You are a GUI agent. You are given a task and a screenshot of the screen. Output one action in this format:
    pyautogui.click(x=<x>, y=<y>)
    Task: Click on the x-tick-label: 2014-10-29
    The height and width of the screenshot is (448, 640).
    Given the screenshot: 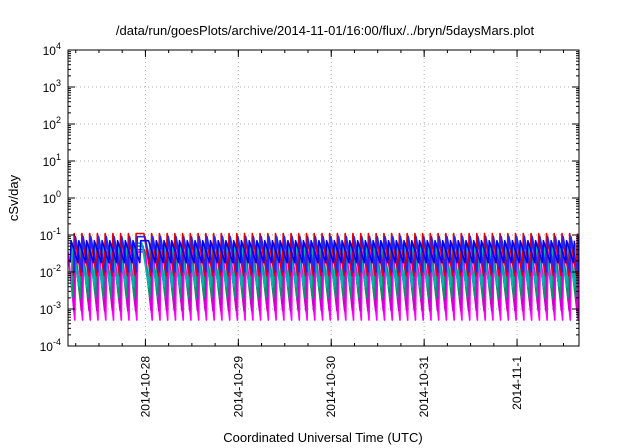 What is the action you would take?
    pyautogui.click(x=238, y=387)
    